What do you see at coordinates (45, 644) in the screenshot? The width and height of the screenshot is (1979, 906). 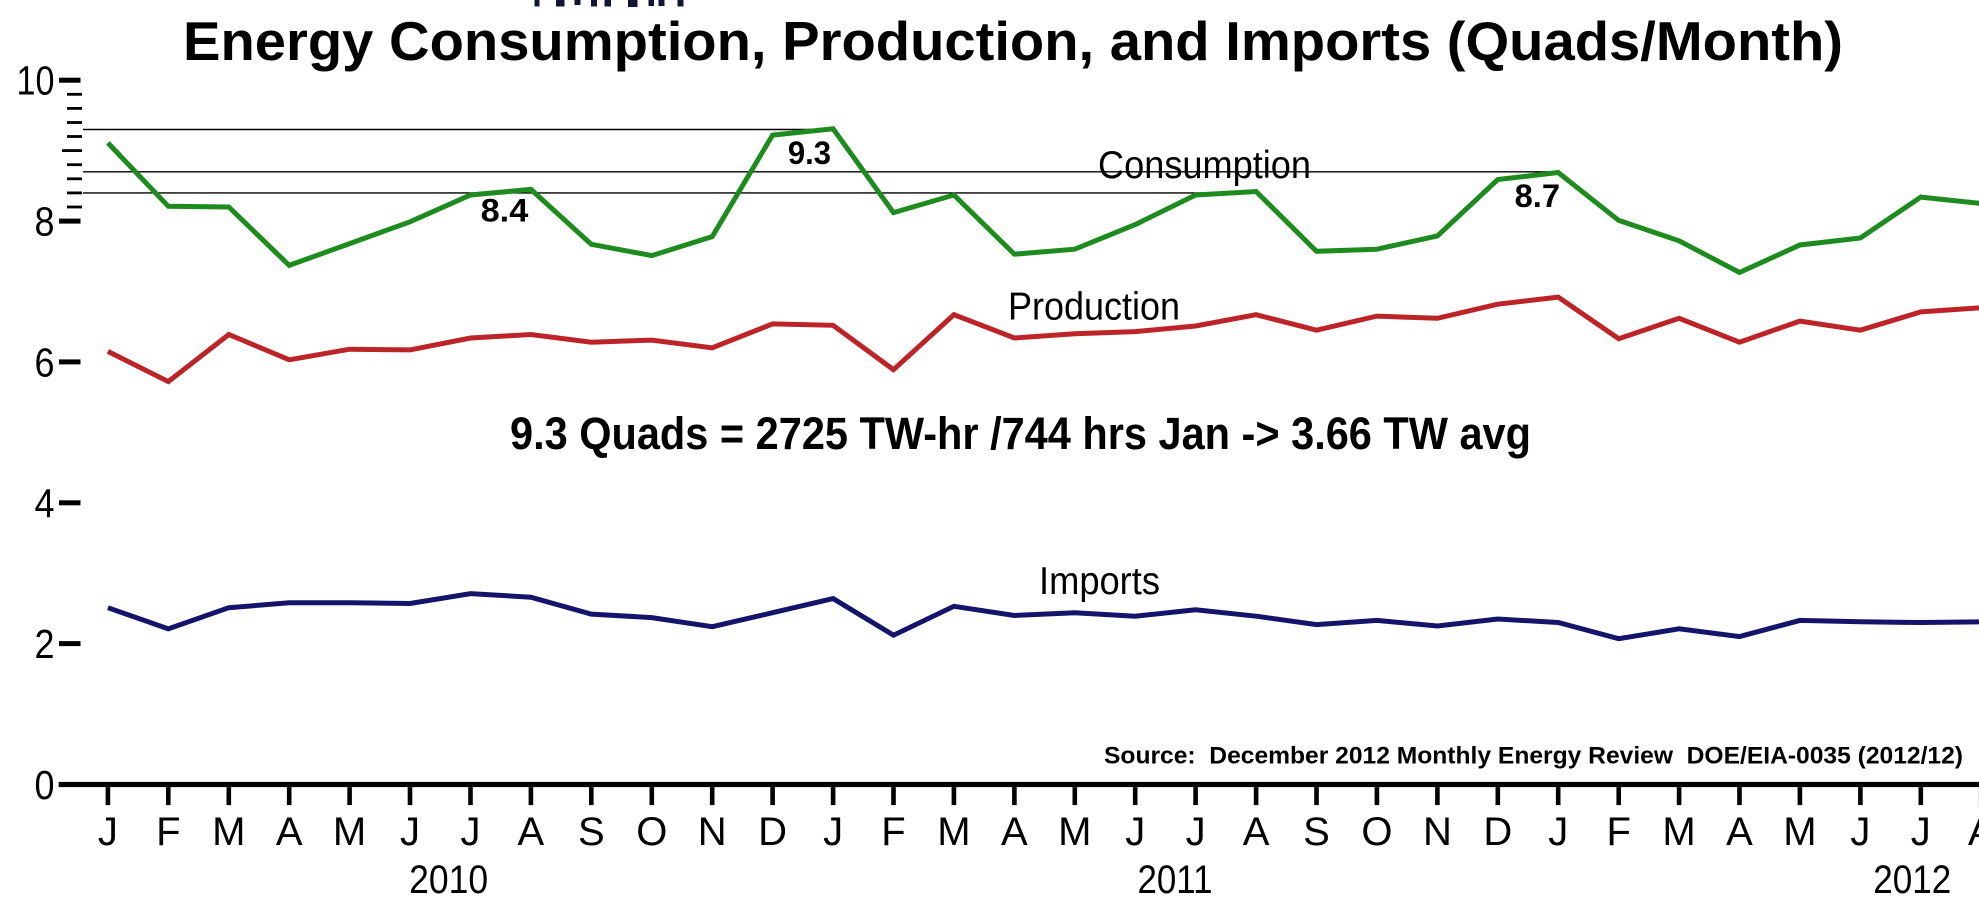 I see `svg-text: 2` at bounding box center [45, 644].